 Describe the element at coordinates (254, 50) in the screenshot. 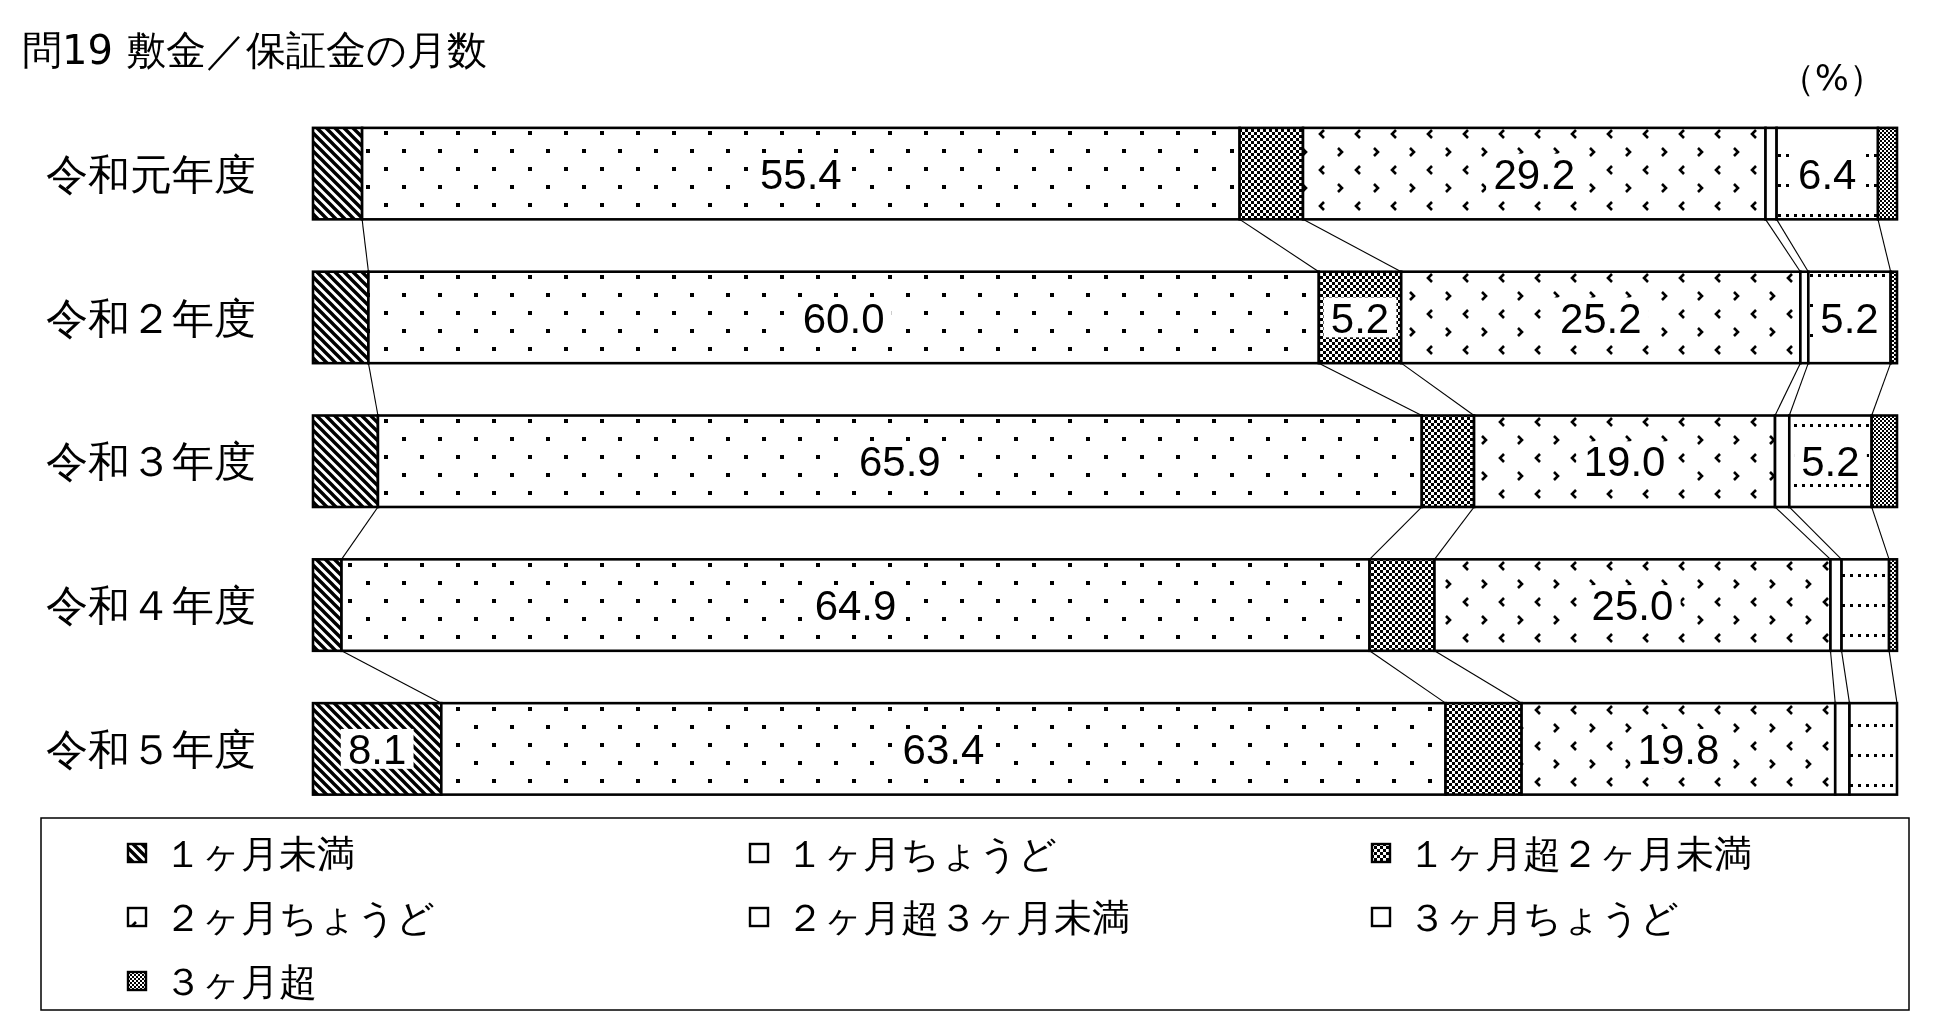

I see `chart-title: 問19 敷金／保証金の月数` at that location.